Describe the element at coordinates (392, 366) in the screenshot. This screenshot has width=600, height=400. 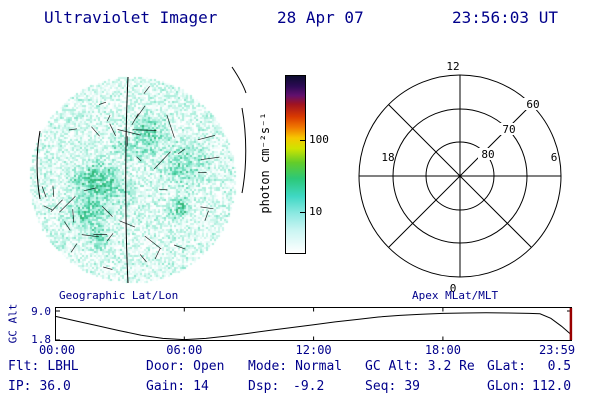
I see `gc-alt-label: GC Alt:` at that location.